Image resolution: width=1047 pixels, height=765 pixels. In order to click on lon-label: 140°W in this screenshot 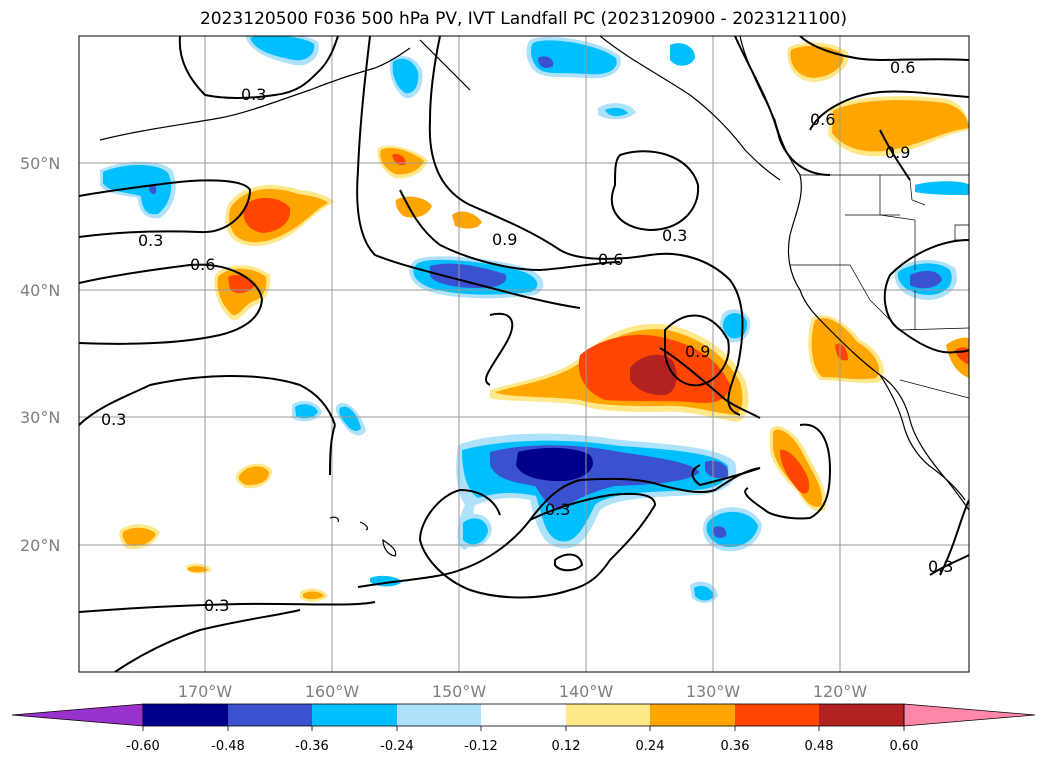, I will do `click(586, 691)`.